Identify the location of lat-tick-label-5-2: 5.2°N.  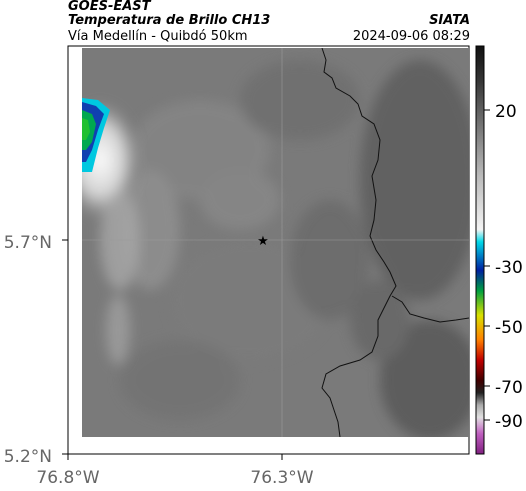
(28, 457).